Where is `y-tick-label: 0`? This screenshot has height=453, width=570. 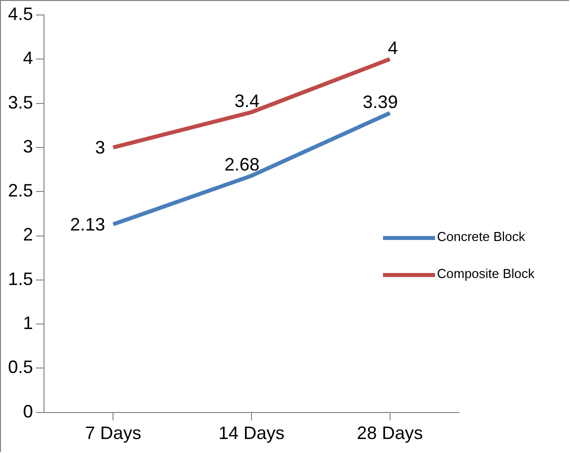 y-tick-label: 0 is located at coordinates (28, 411).